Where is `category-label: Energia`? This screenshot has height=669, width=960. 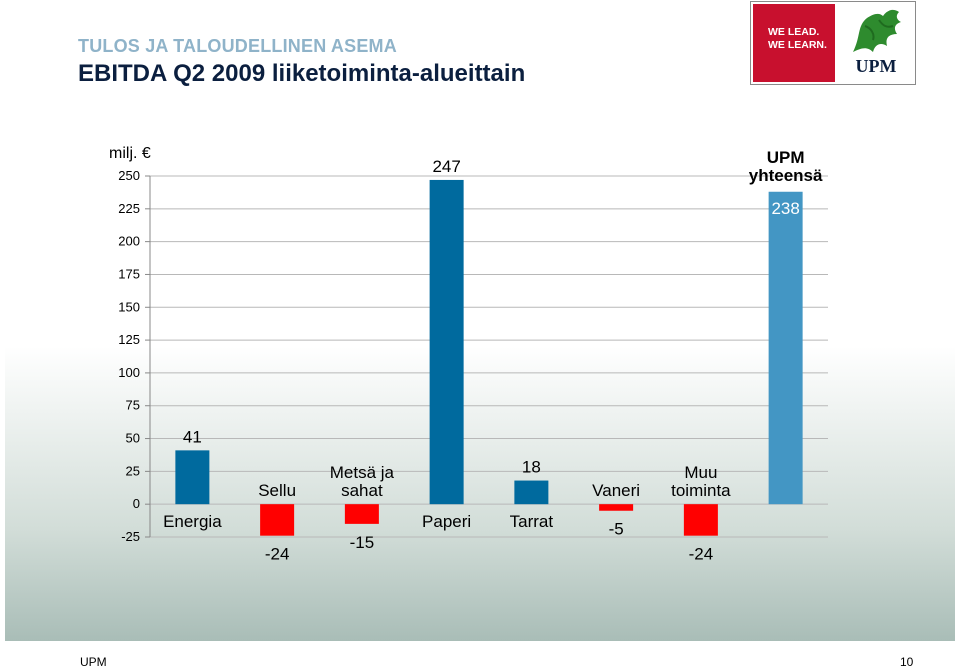 category-label: Energia is located at coordinates (192, 521).